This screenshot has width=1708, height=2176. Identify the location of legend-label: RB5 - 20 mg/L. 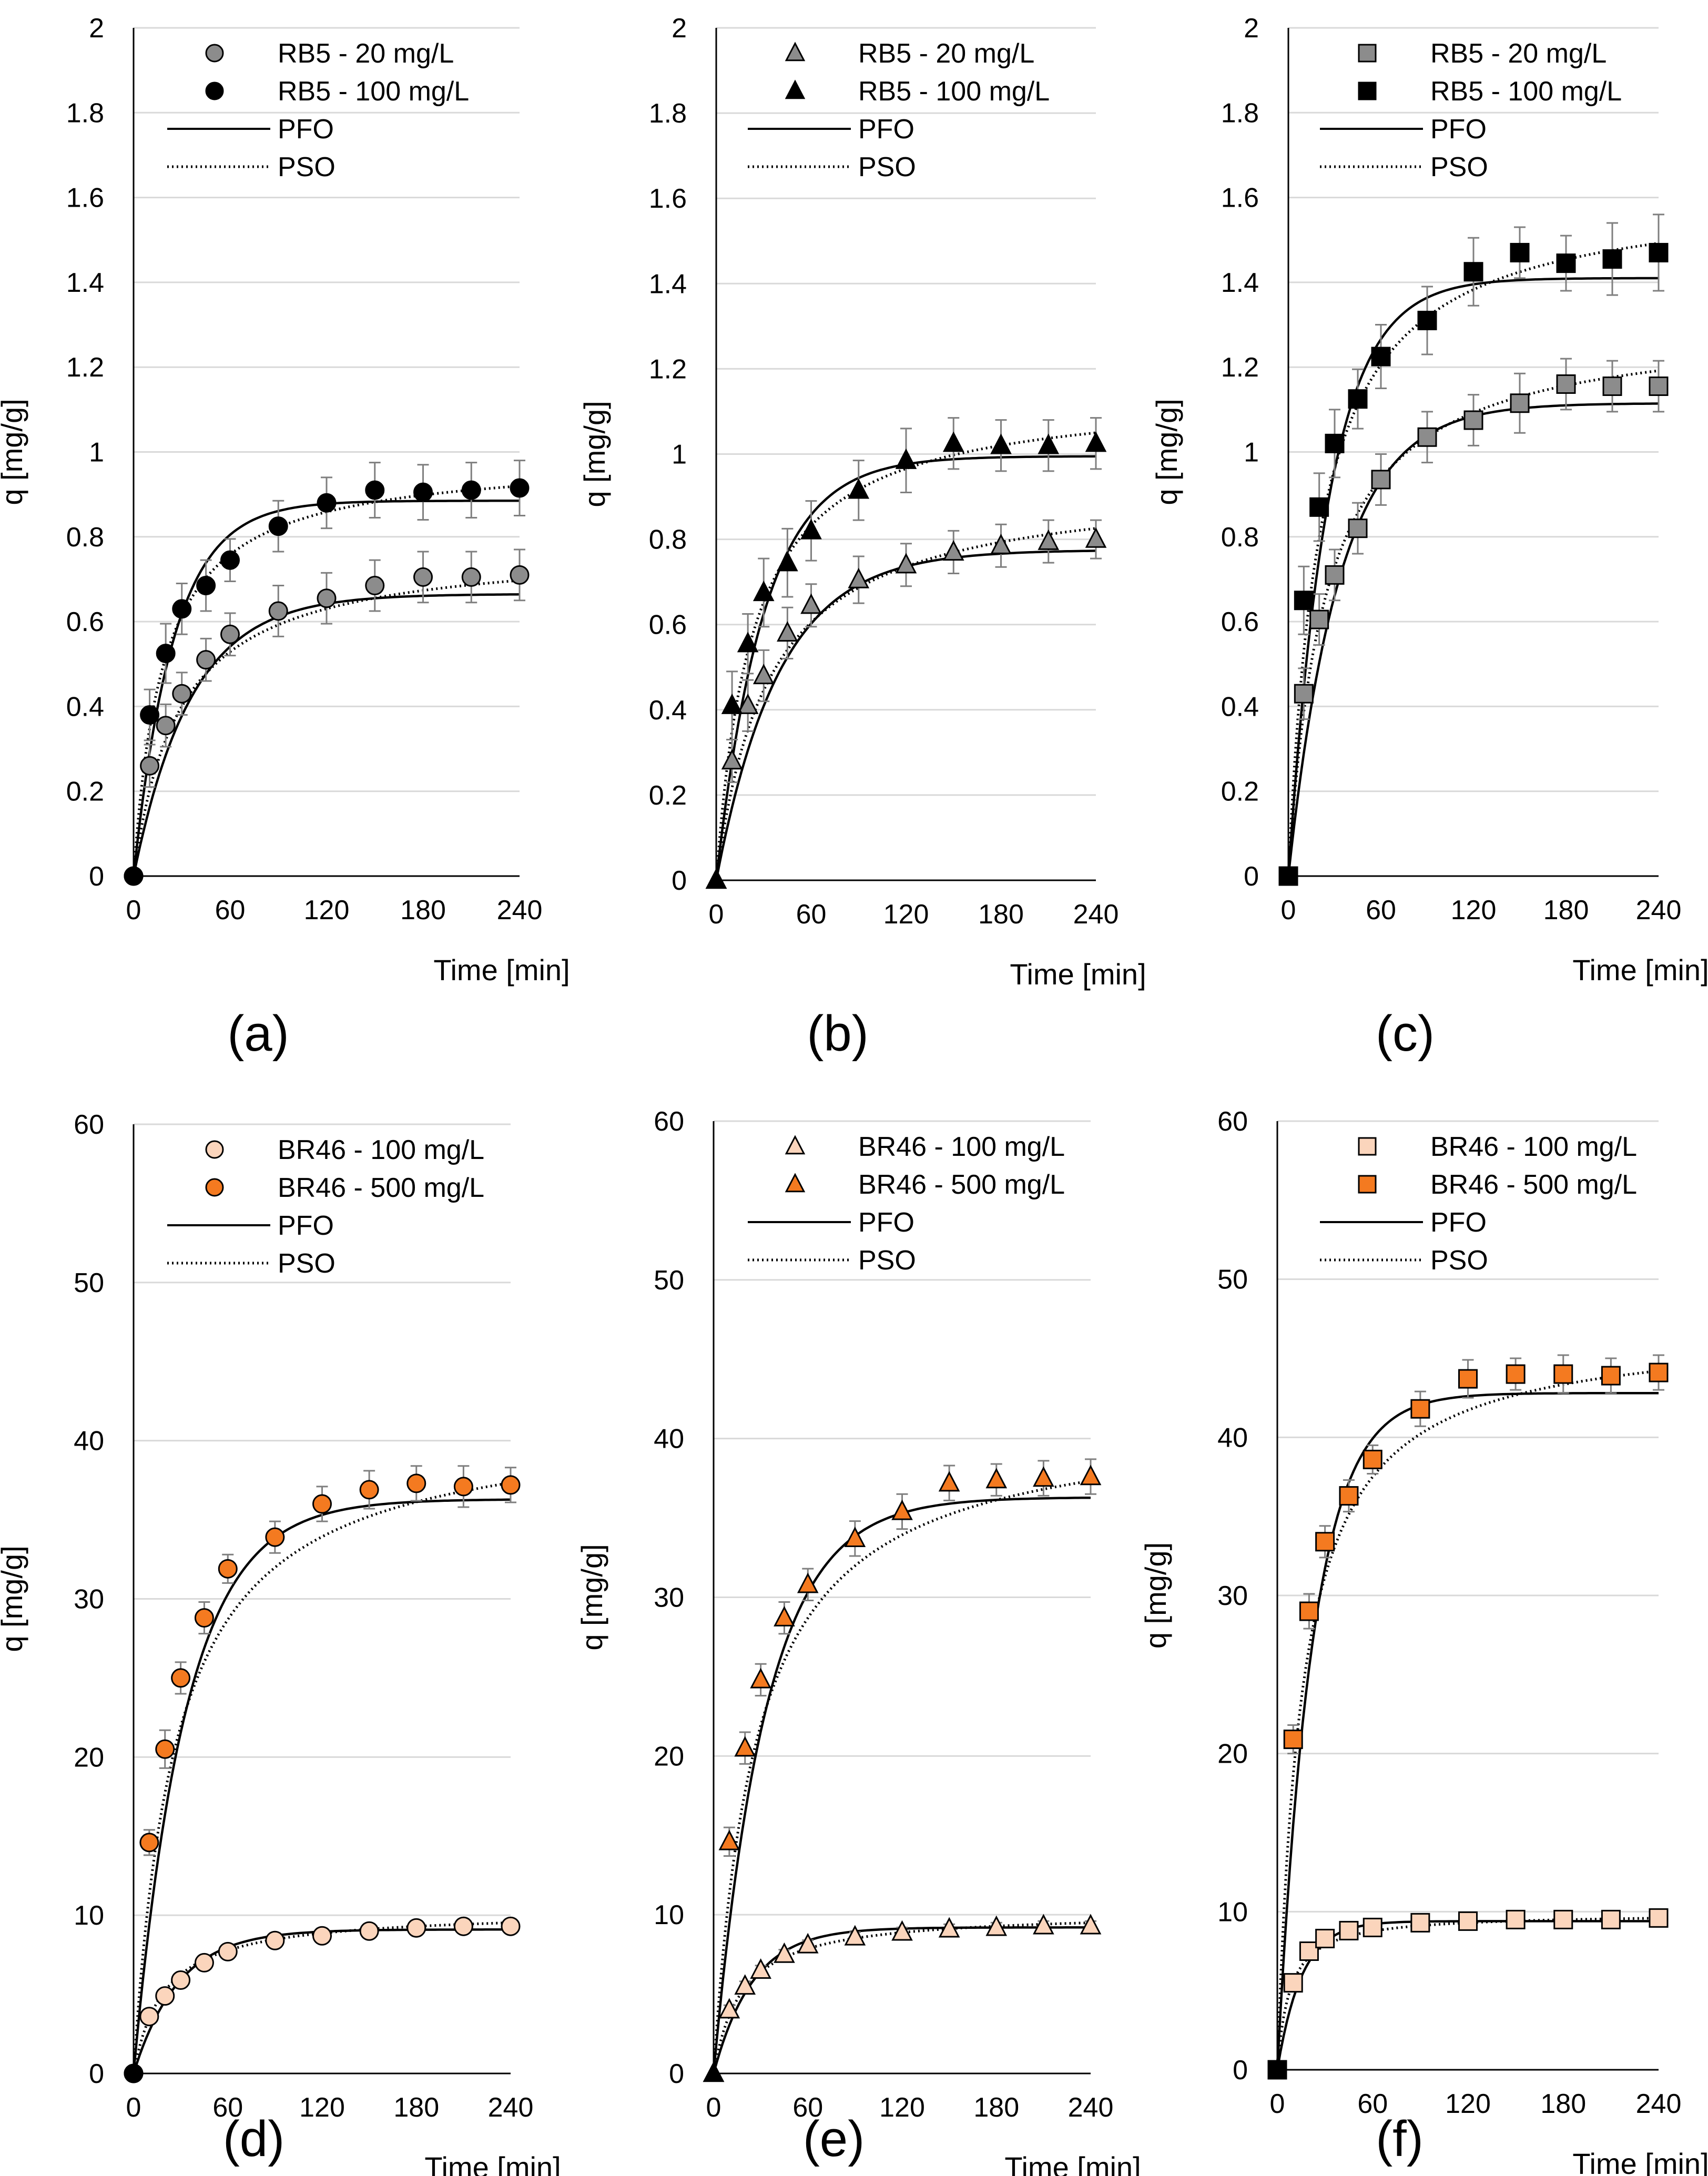
(946, 54).